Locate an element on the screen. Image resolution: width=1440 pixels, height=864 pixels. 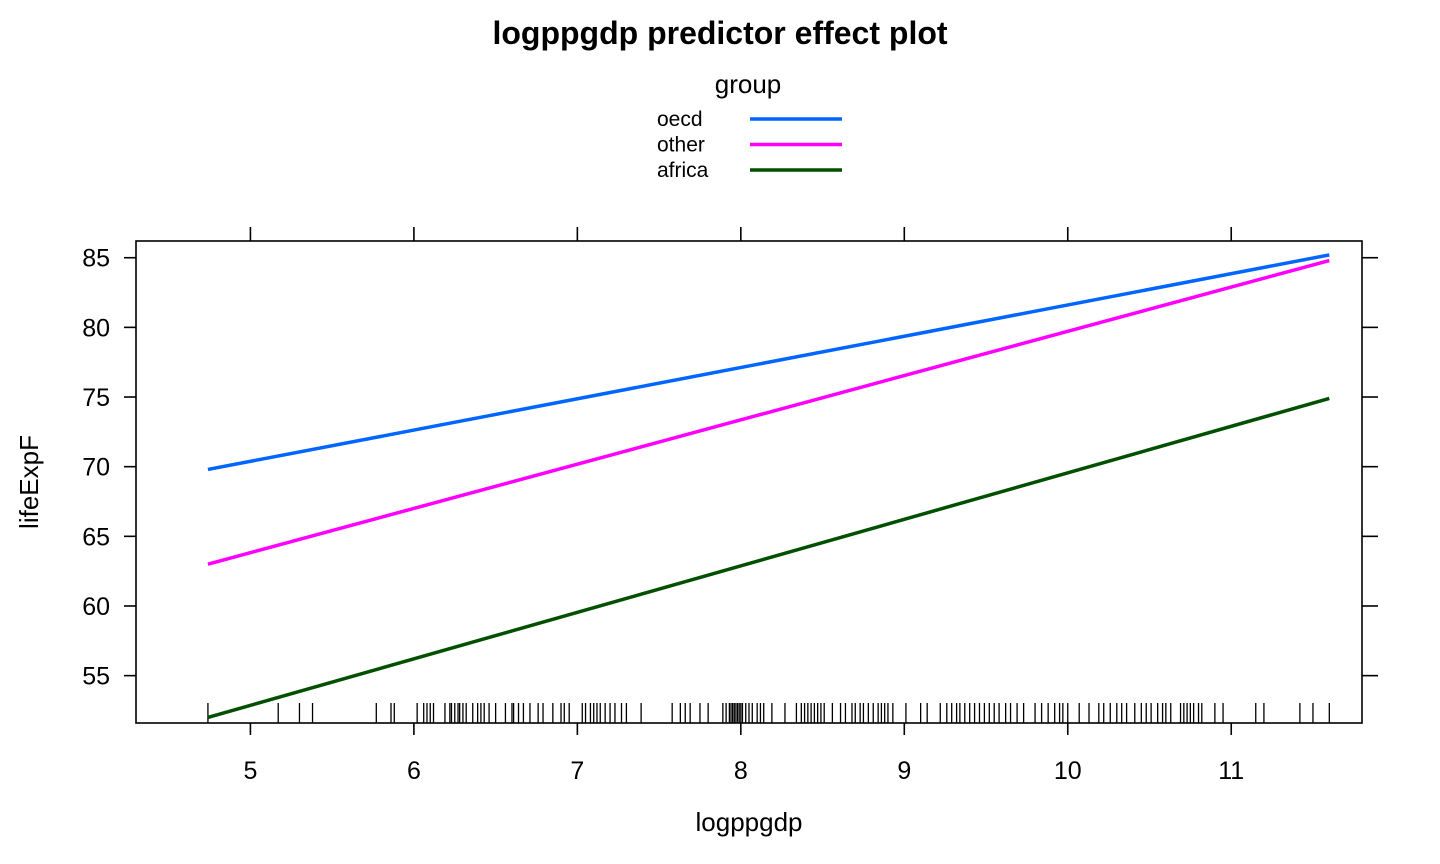
x-tick-label: 7 is located at coordinates (577, 771).